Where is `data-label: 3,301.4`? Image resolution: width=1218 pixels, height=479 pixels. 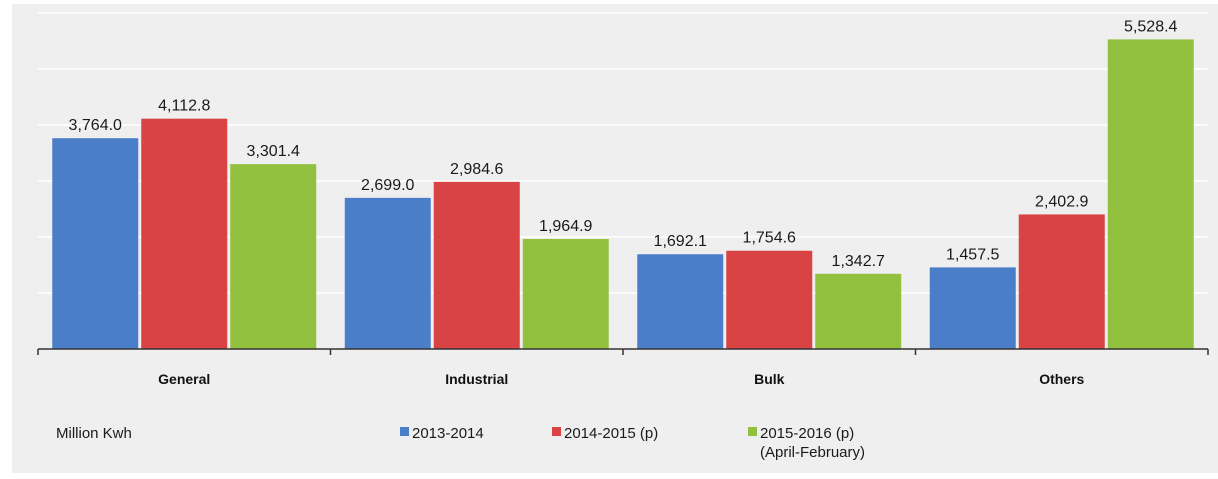
data-label: 3,301.4 is located at coordinates (273, 151).